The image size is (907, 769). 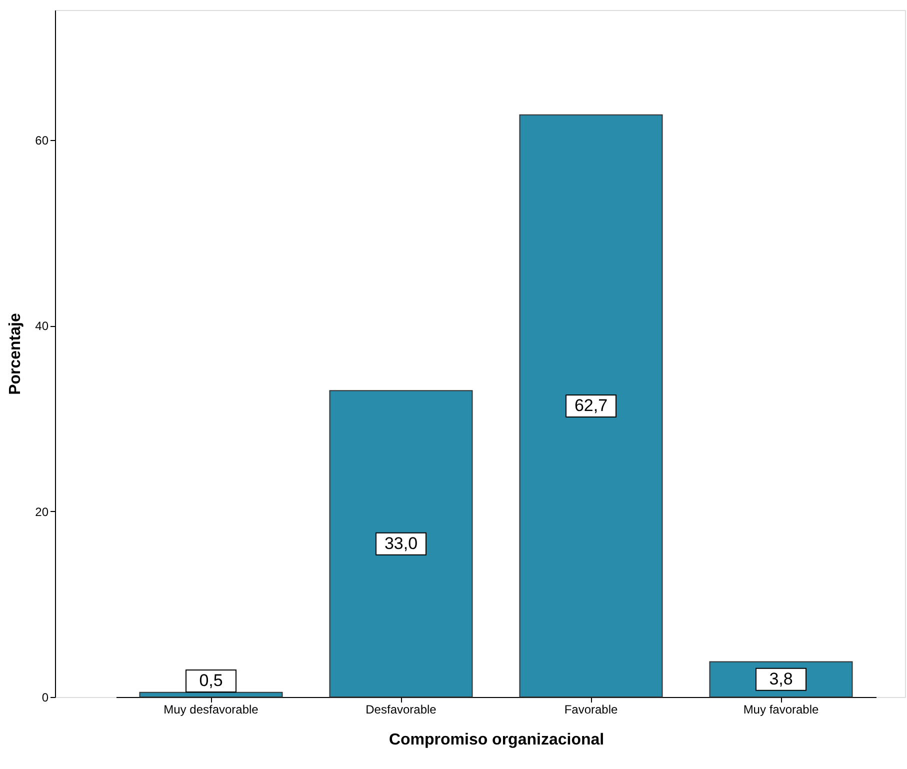 I want to click on x-tick-label: Muy desfavorable, so click(x=211, y=709).